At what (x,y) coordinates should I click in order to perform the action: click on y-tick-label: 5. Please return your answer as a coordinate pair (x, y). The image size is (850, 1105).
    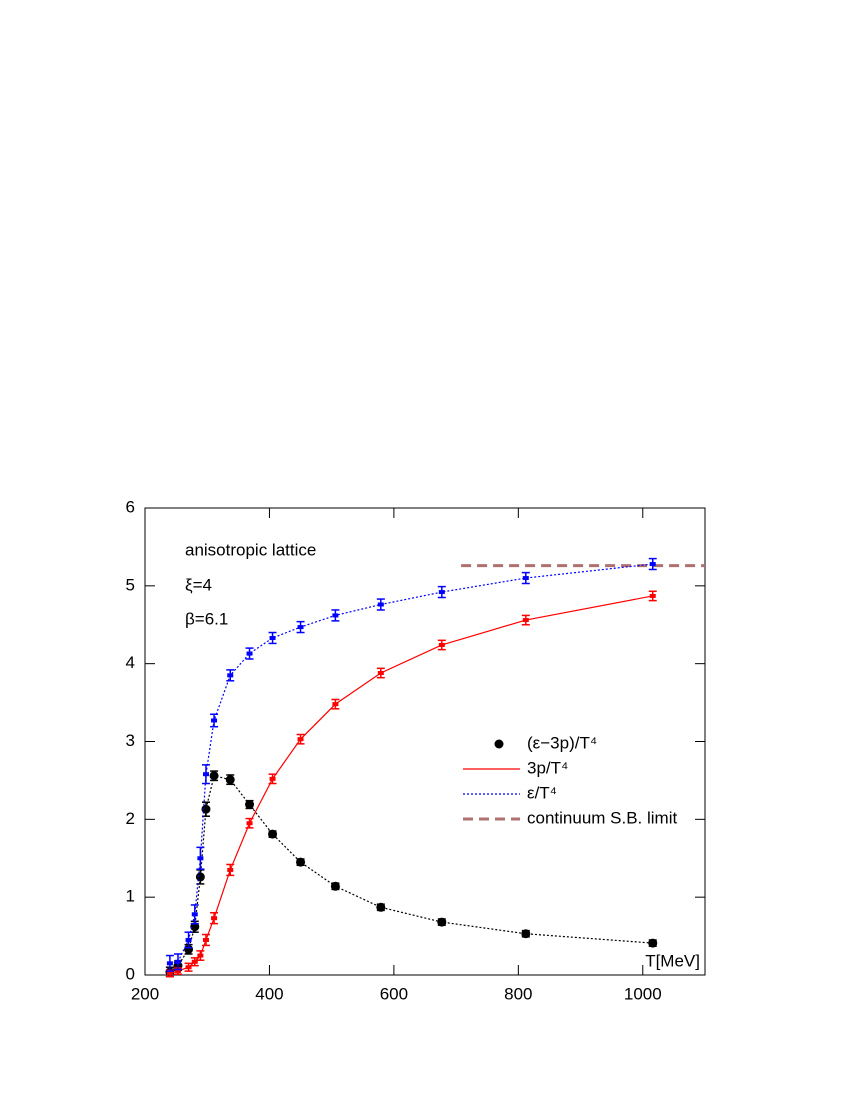
    Looking at the image, I should click on (130, 584).